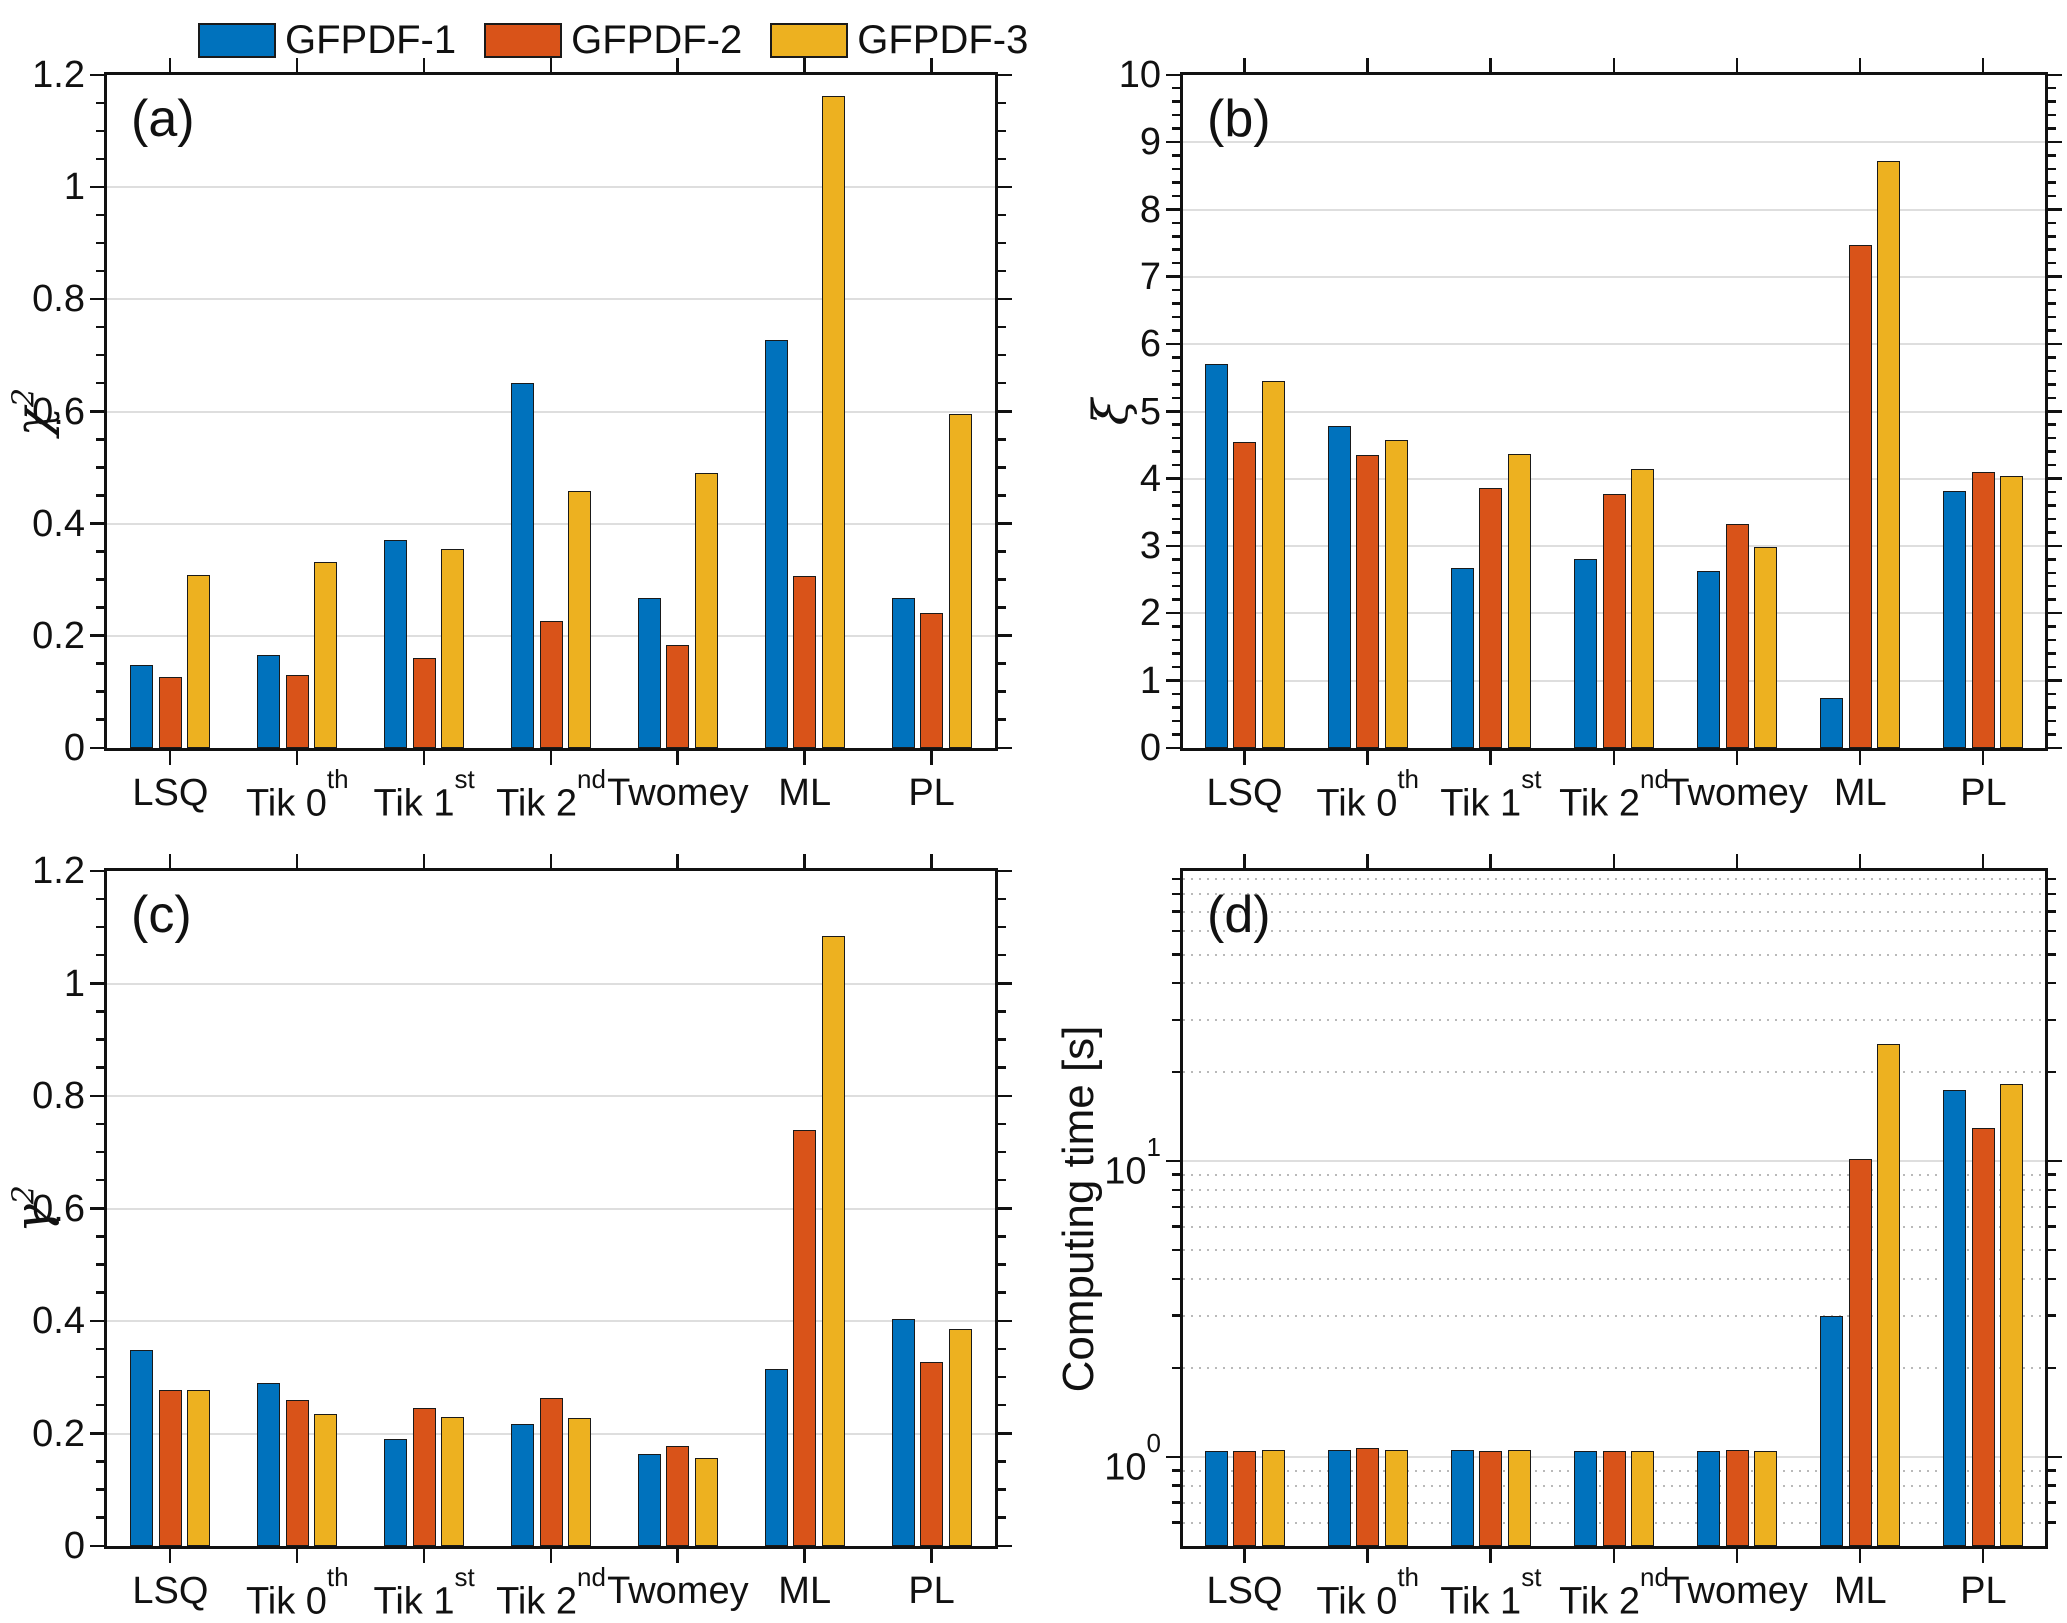 The image size is (2067, 1623). I want to click on x-category-label: Tik 0th, so click(297, 794).